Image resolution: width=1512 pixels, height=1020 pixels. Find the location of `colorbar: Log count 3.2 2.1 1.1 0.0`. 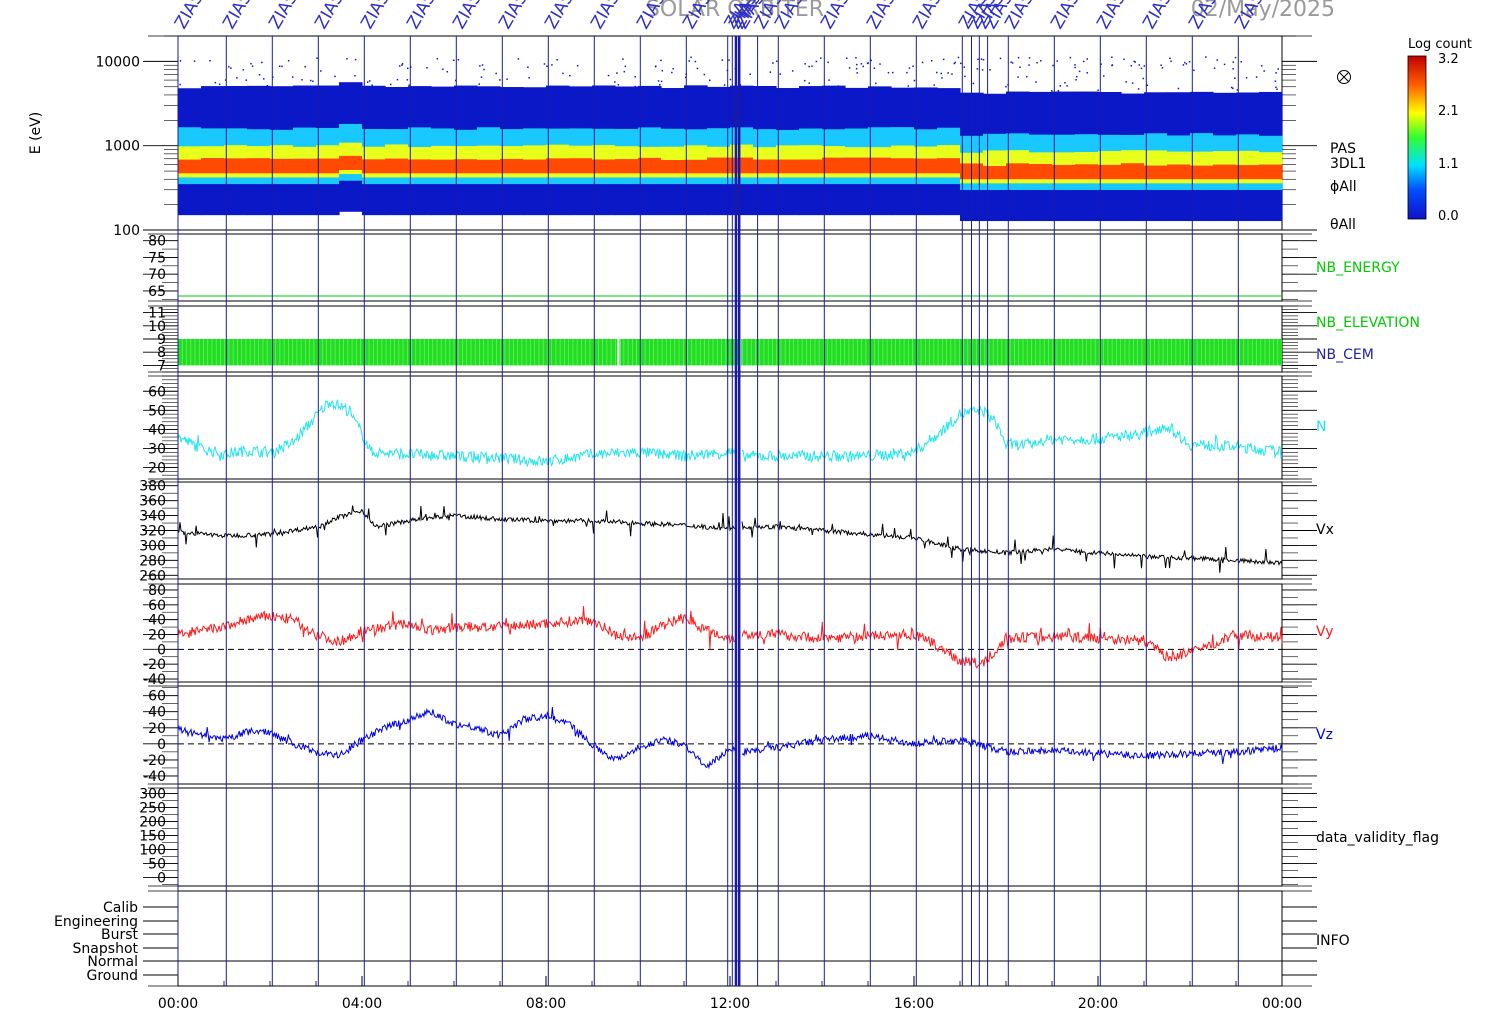

colorbar: Log count 3.2 2.1 1.1 0.0 is located at coordinates (1439, 130).